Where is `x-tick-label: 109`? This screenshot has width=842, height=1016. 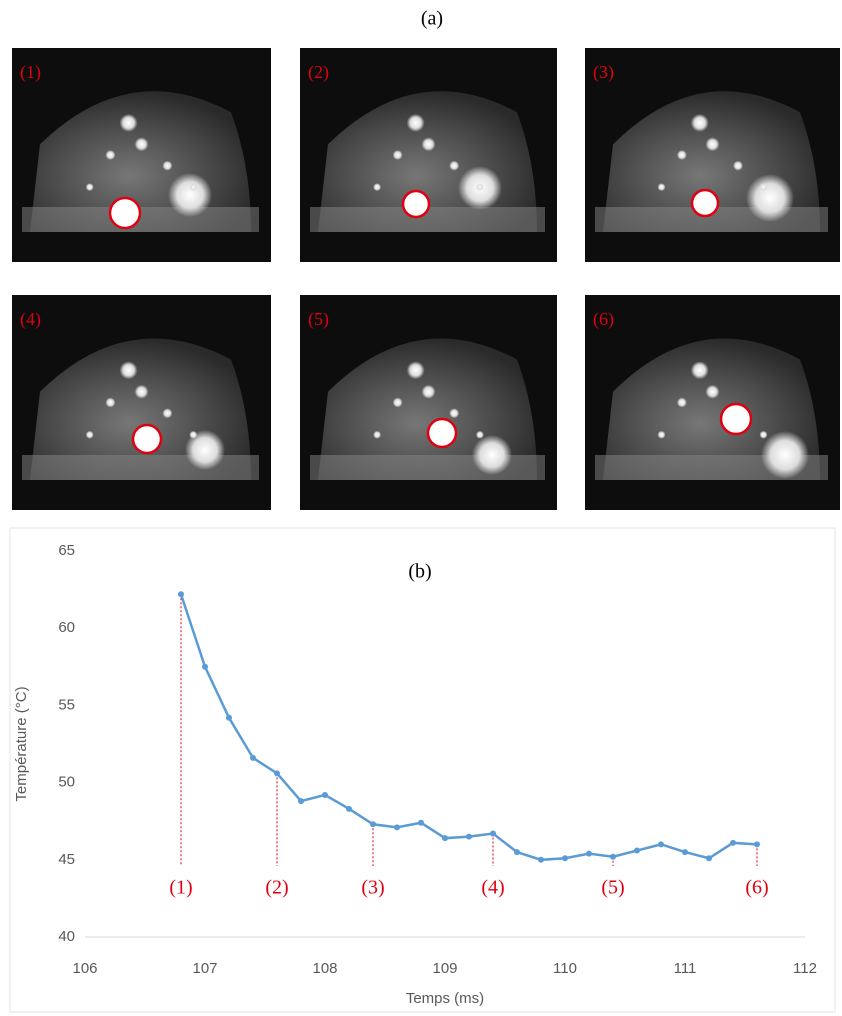 x-tick-label: 109 is located at coordinates (444, 968).